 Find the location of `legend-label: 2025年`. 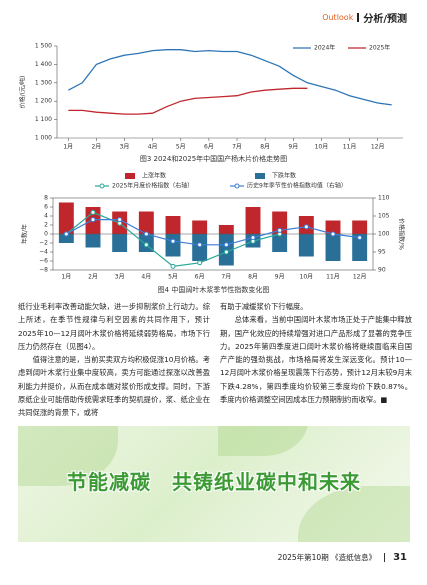

legend-label: 2025年 is located at coordinates (379, 48).